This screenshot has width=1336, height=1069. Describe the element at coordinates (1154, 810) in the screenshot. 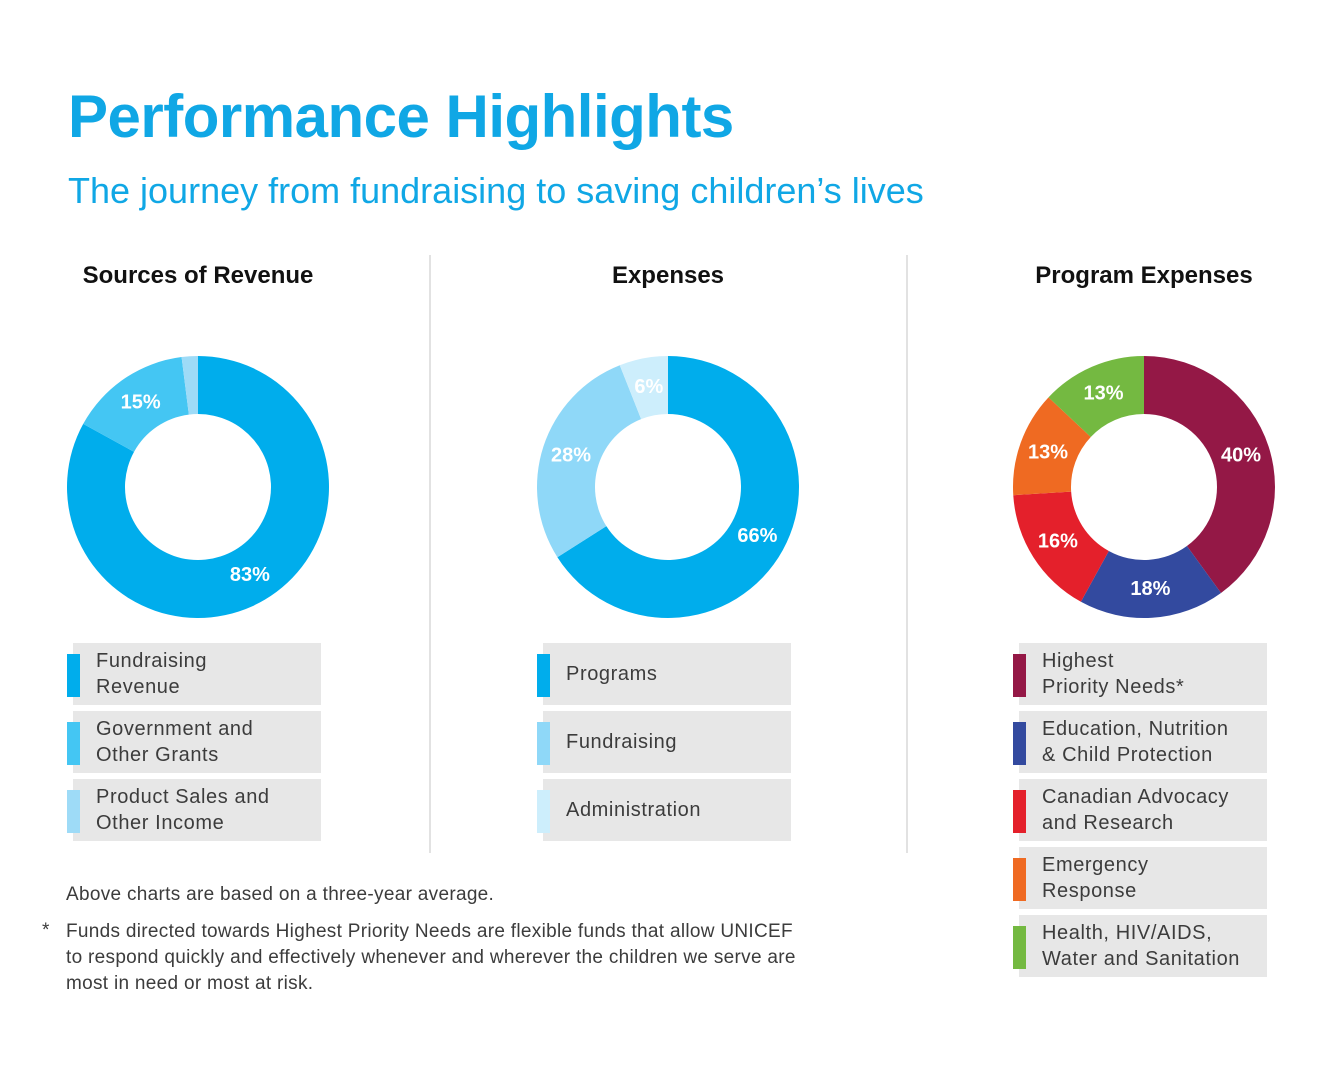

I see `legend-label: Canadian Advocacy and Research` at that location.